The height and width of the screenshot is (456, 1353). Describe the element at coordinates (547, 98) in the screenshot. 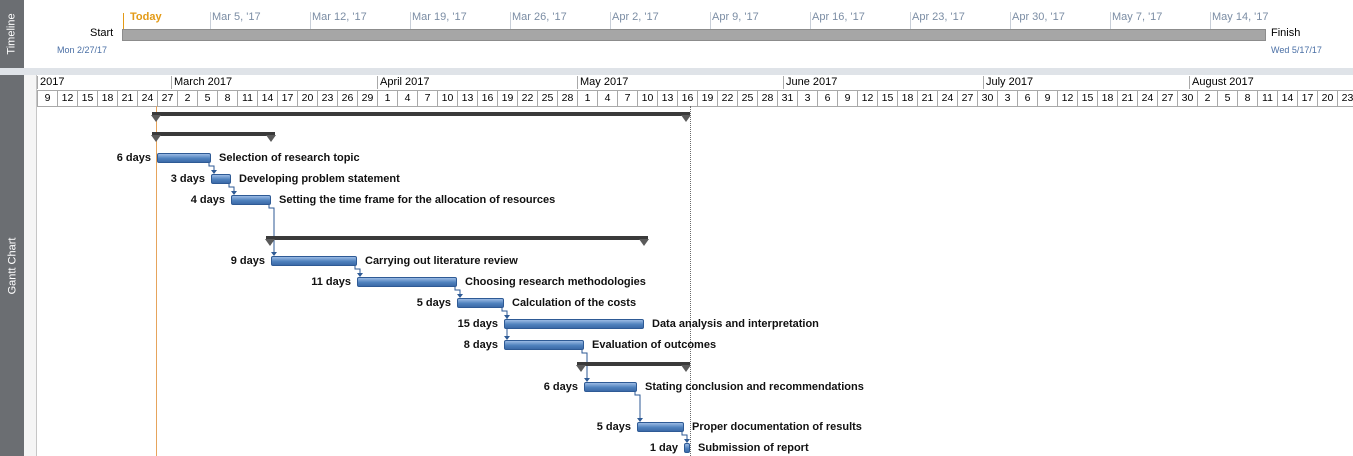

I see `day-cell: 25` at that location.